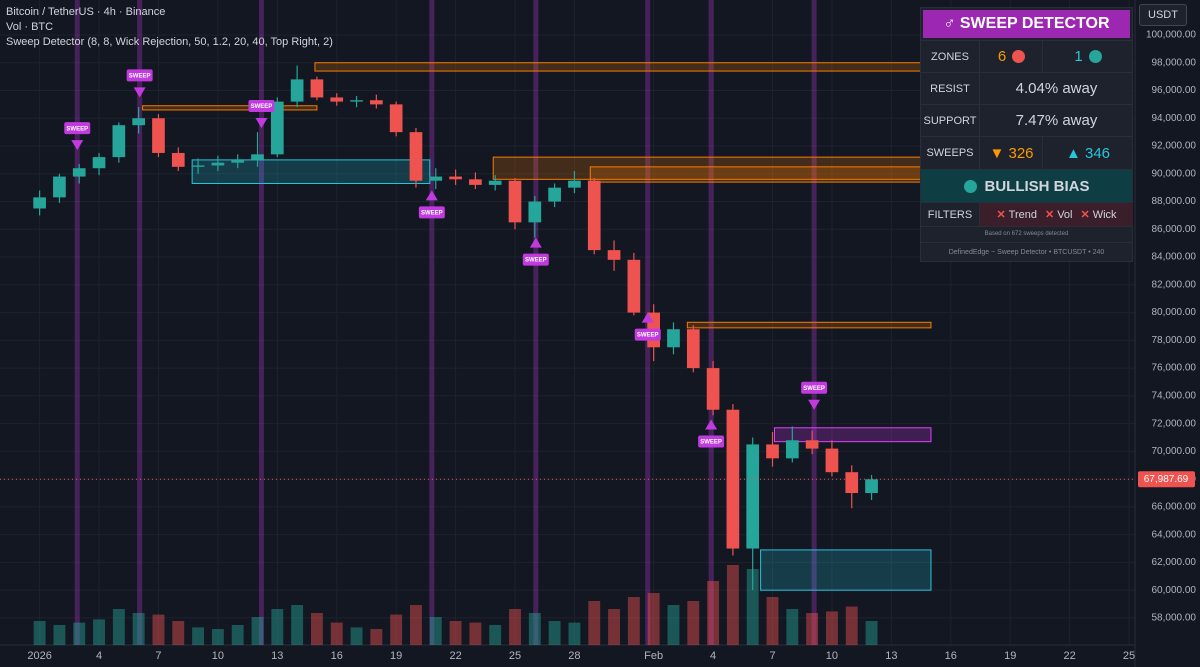 The height and width of the screenshot is (667, 1200). What do you see at coordinates (158, 656) in the screenshot?
I see `x-tick-label: 7` at bounding box center [158, 656].